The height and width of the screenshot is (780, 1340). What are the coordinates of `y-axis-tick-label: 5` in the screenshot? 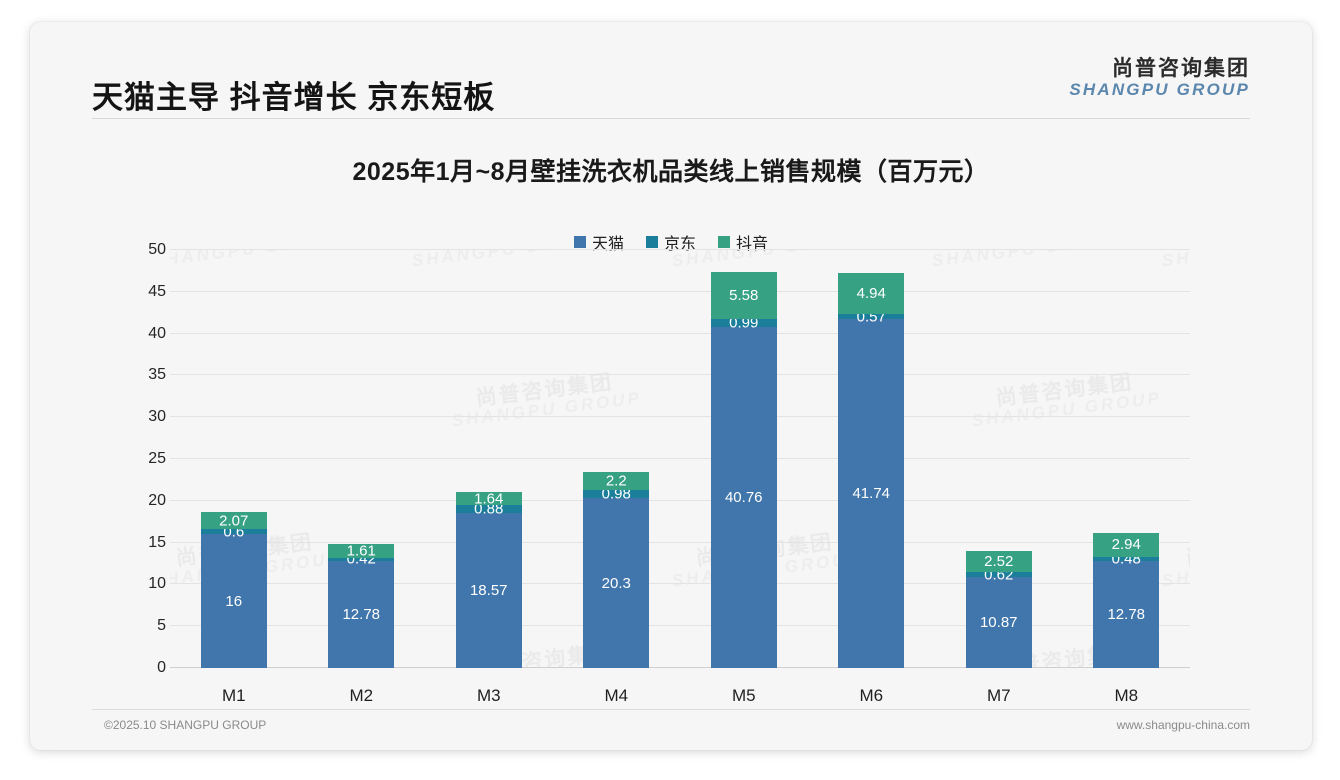 It's located at (161, 626).